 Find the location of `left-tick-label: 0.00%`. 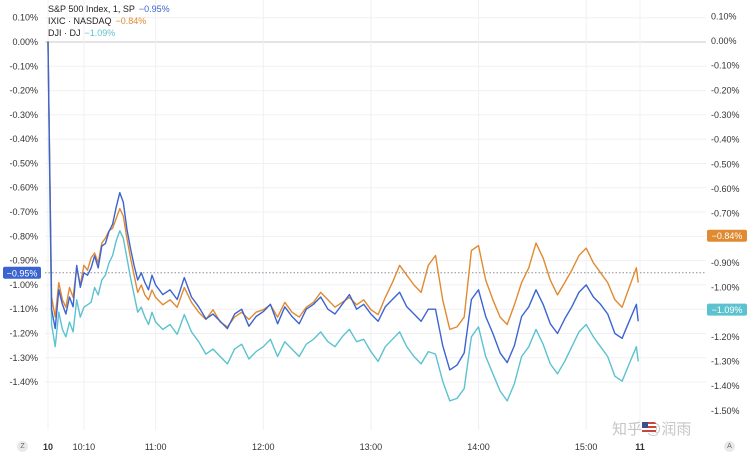

left-tick-label: 0.00% is located at coordinates (25, 42).